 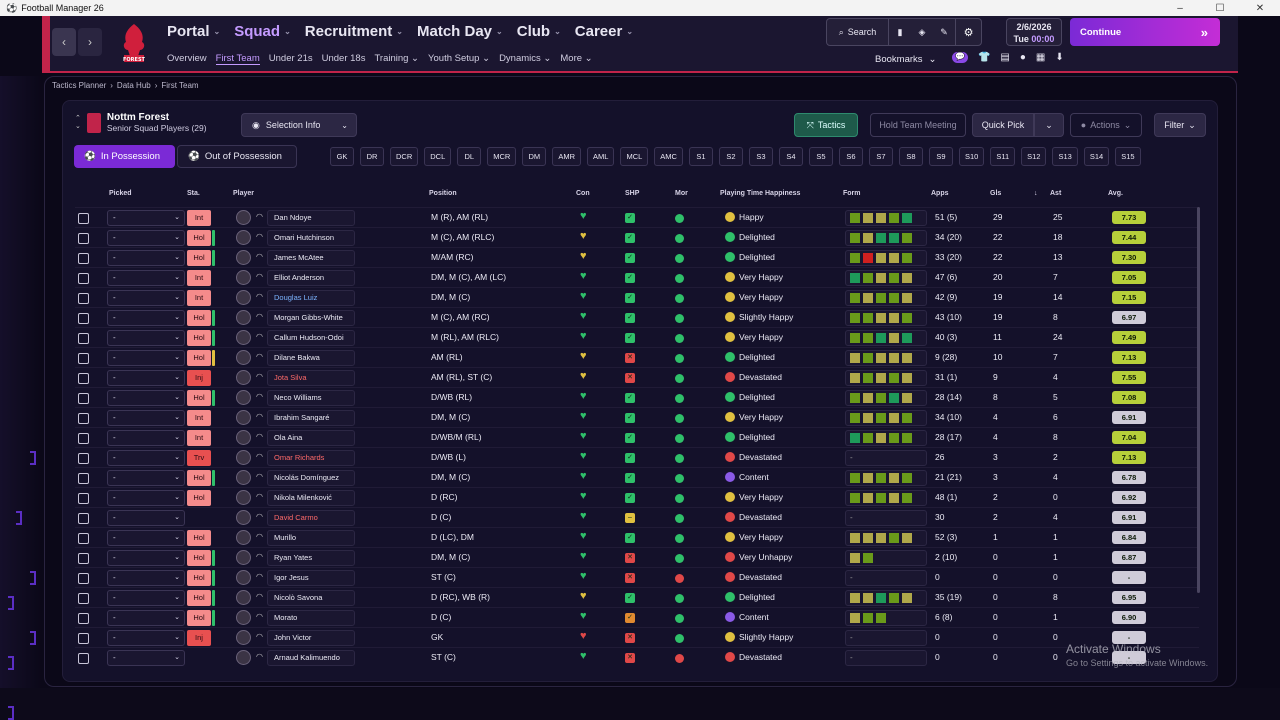 What do you see at coordinates (311, 258) in the screenshot?
I see `player-name: James McAtee` at bounding box center [311, 258].